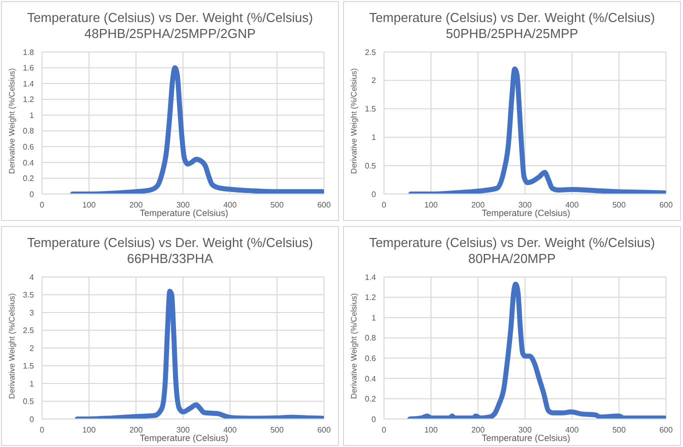 Image resolution: width=683 pixels, height=447 pixels. Describe the element at coordinates (170, 258) in the screenshot. I see `chart-subtitle: 66PHB/33PHA` at that location.